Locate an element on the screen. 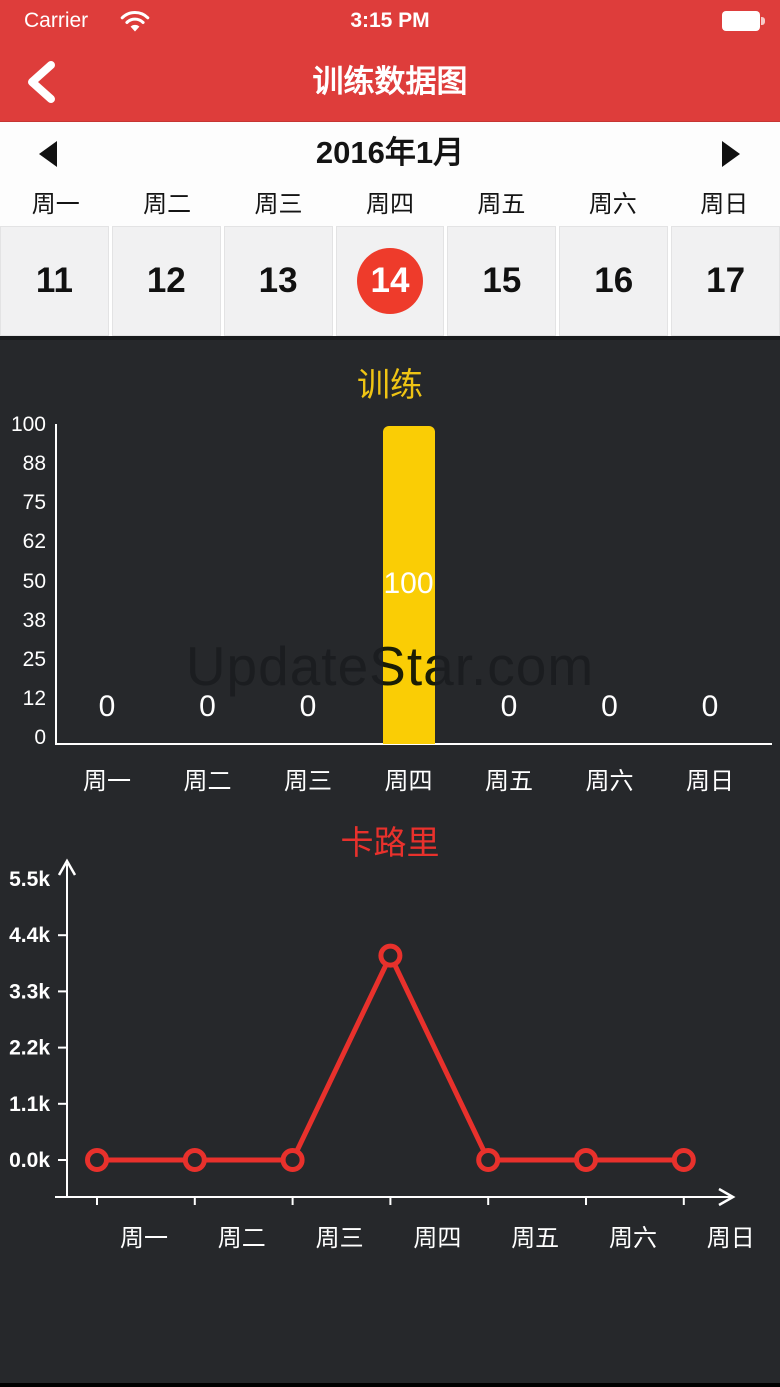  weekday-label: 周三 is located at coordinates (278, 204).